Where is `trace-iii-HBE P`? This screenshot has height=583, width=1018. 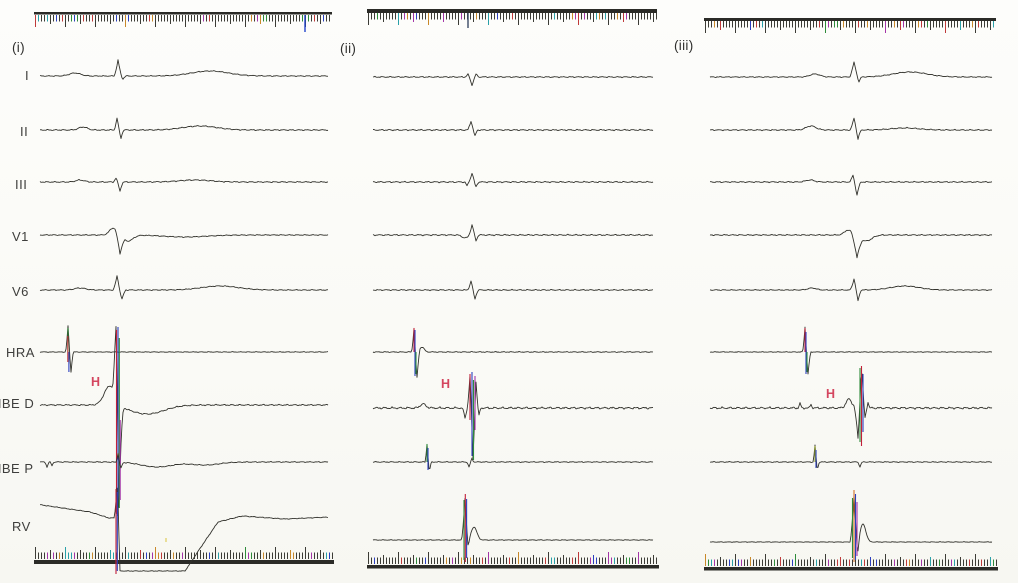
trace-iii-HBE P is located at coordinates (850, 456).